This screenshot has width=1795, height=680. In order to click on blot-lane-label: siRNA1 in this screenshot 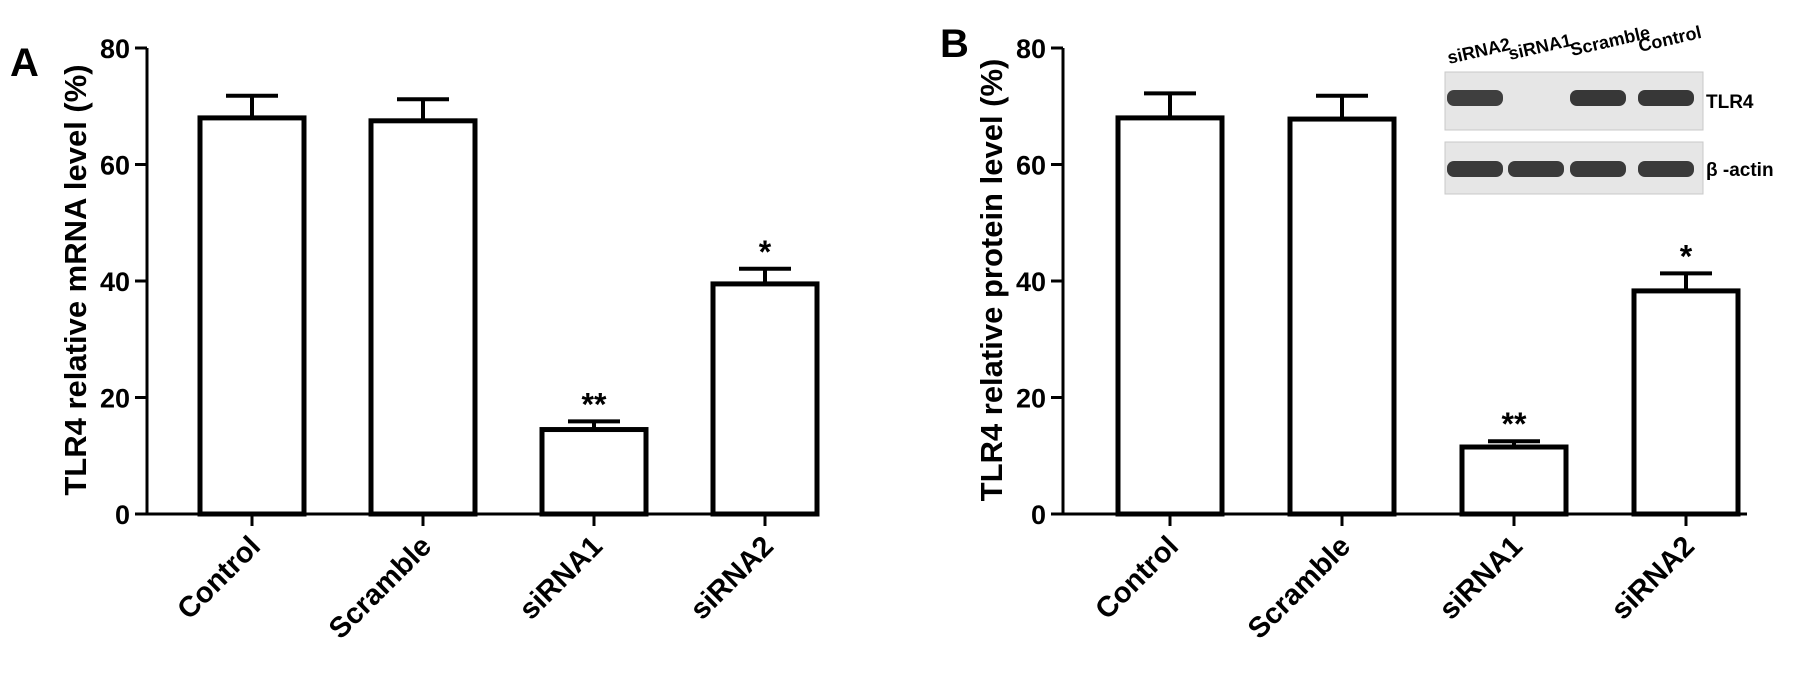, I will do `click(1539, 47)`.